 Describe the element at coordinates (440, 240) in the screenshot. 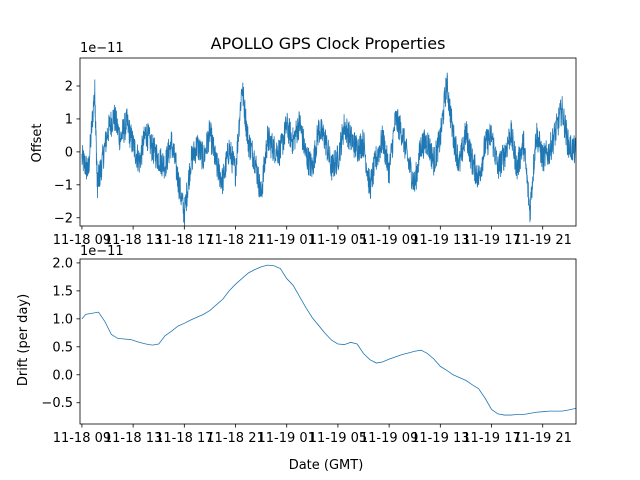

I see `offset-x-tick-label: 11-19 13` at that location.